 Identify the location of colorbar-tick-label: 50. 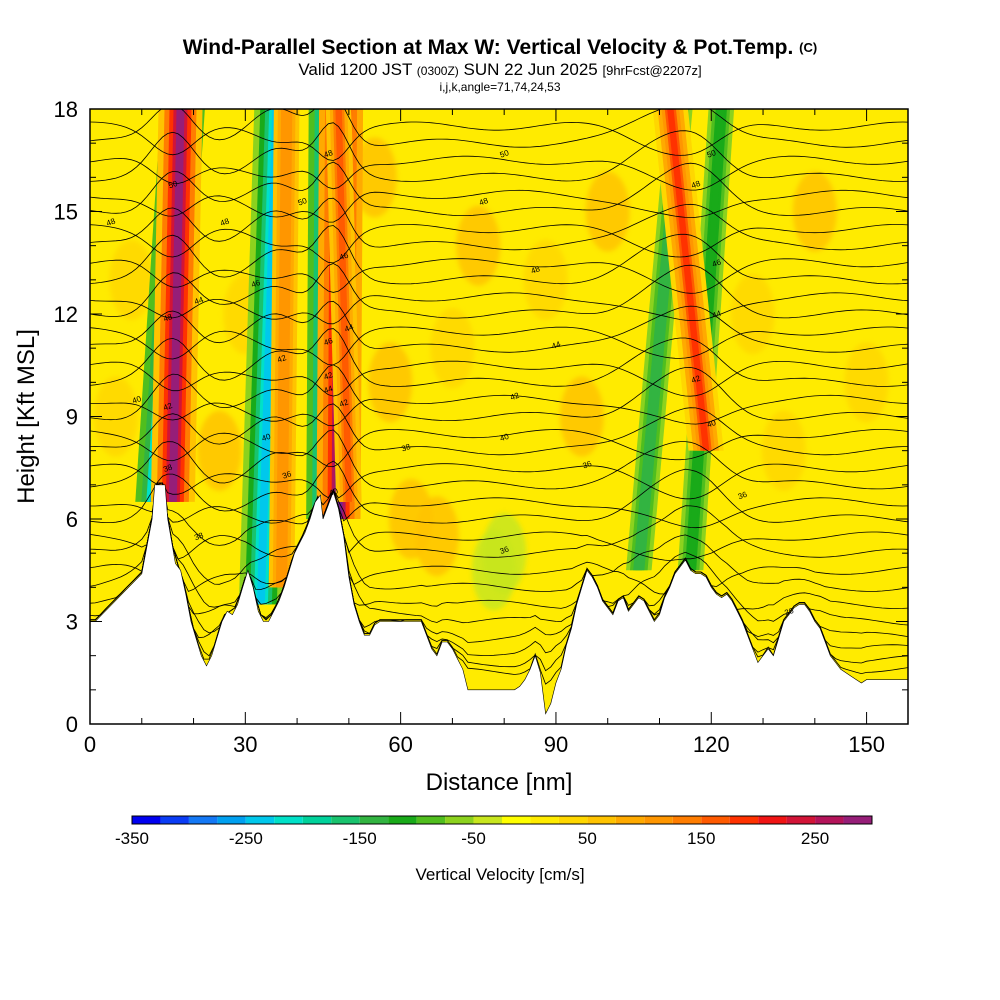
(587, 838).